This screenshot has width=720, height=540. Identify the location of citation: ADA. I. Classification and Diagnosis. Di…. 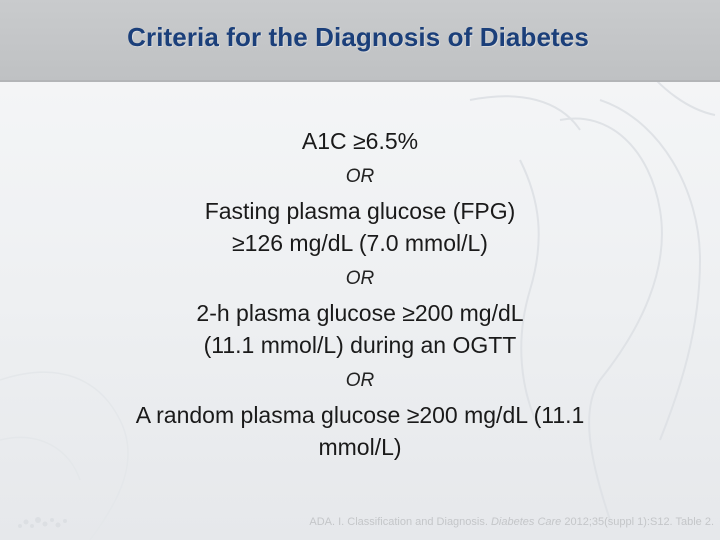
(511, 522).